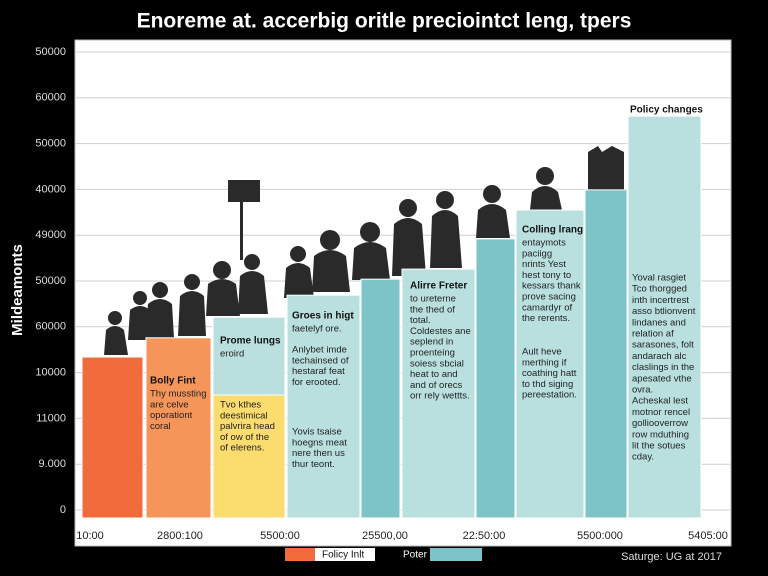 The image size is (768, 576). Describe the element at coordinates (542, 352) in the screenshot. I see `annotation-line: Ault heve` at that location.